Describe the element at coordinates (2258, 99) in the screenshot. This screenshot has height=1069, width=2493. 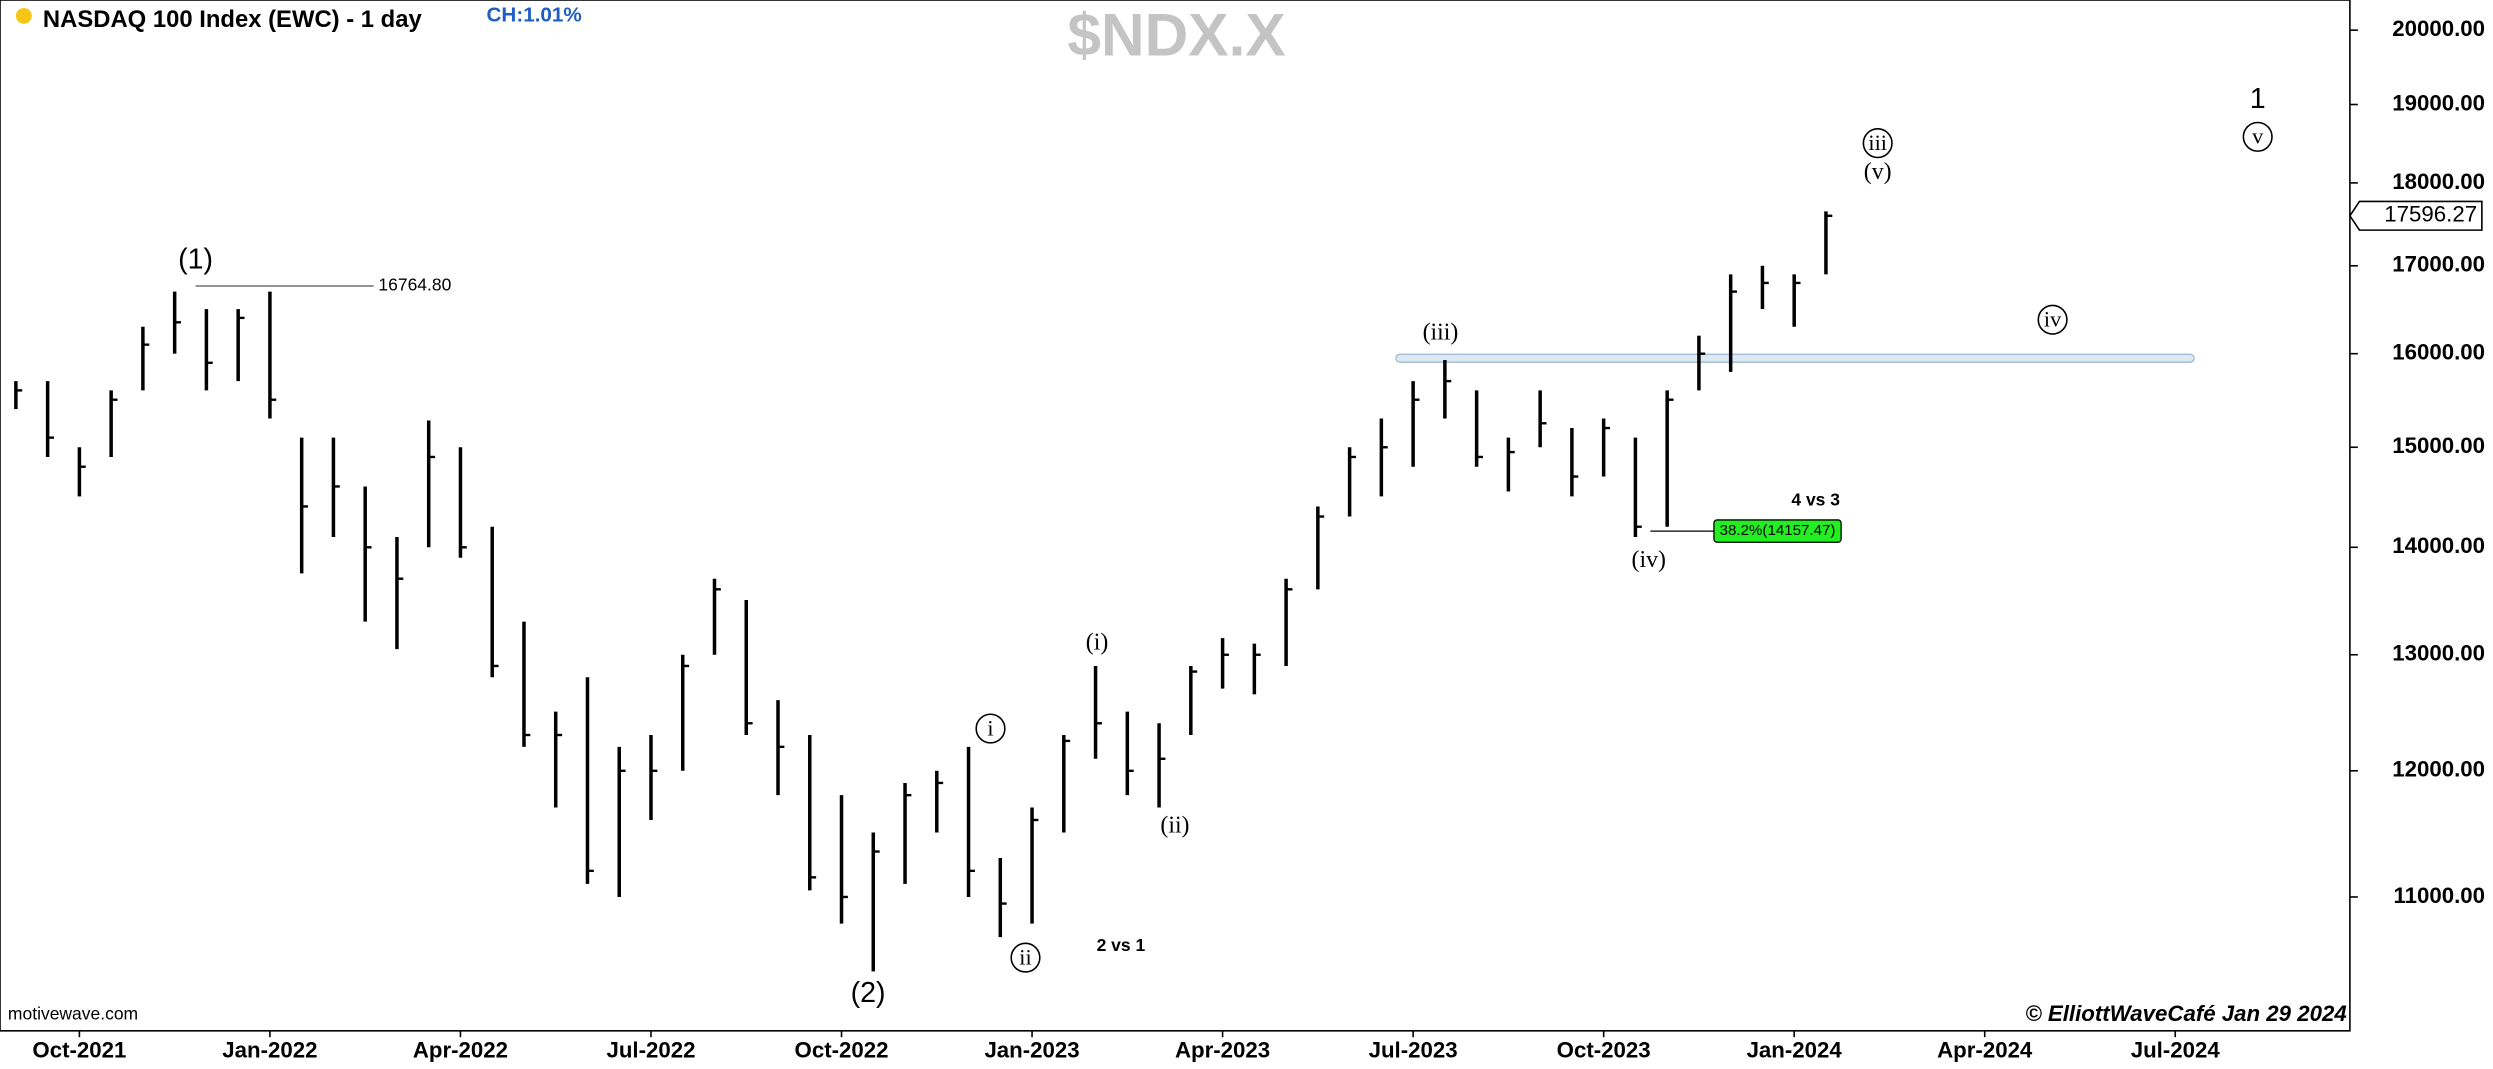
I see `wave-label: 1` at that location.